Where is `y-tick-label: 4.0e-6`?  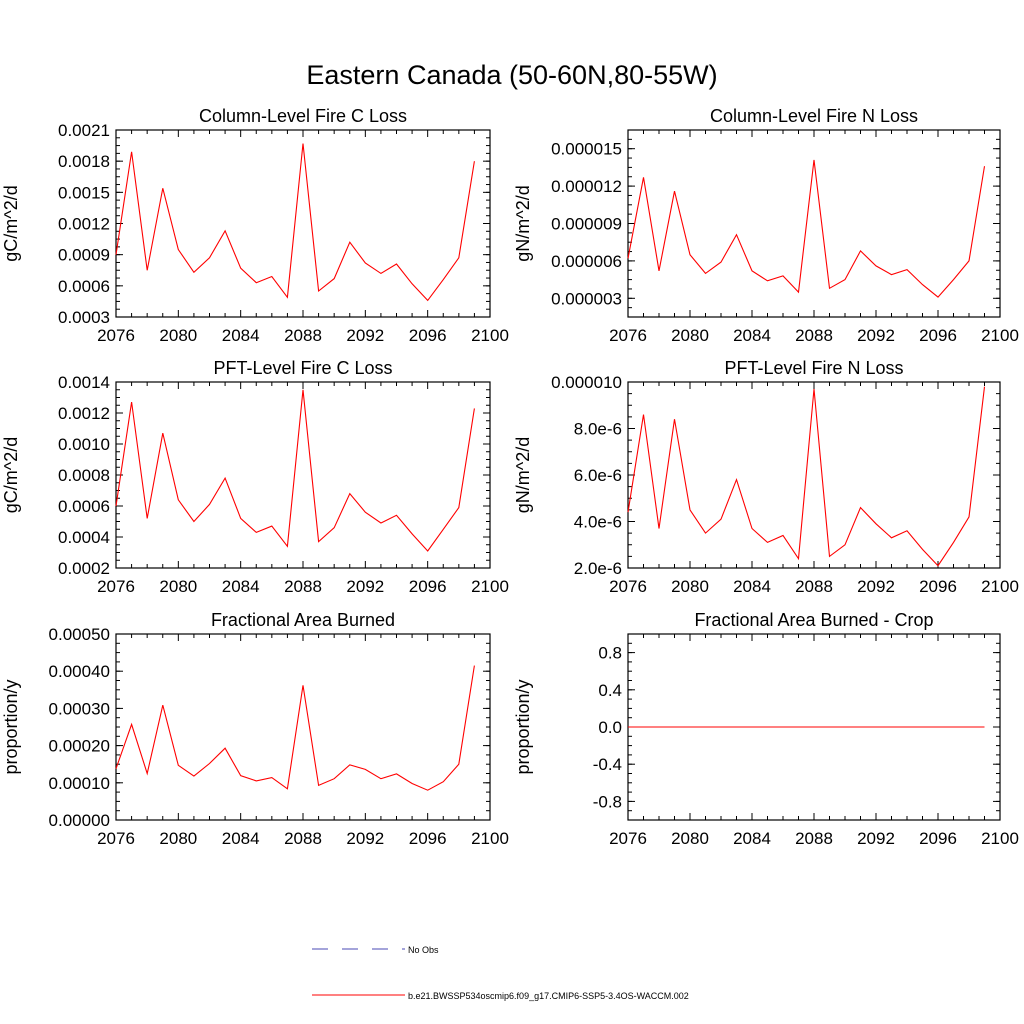 y-tick-label: 4.0e-6 is located at coordinates (598, 522).